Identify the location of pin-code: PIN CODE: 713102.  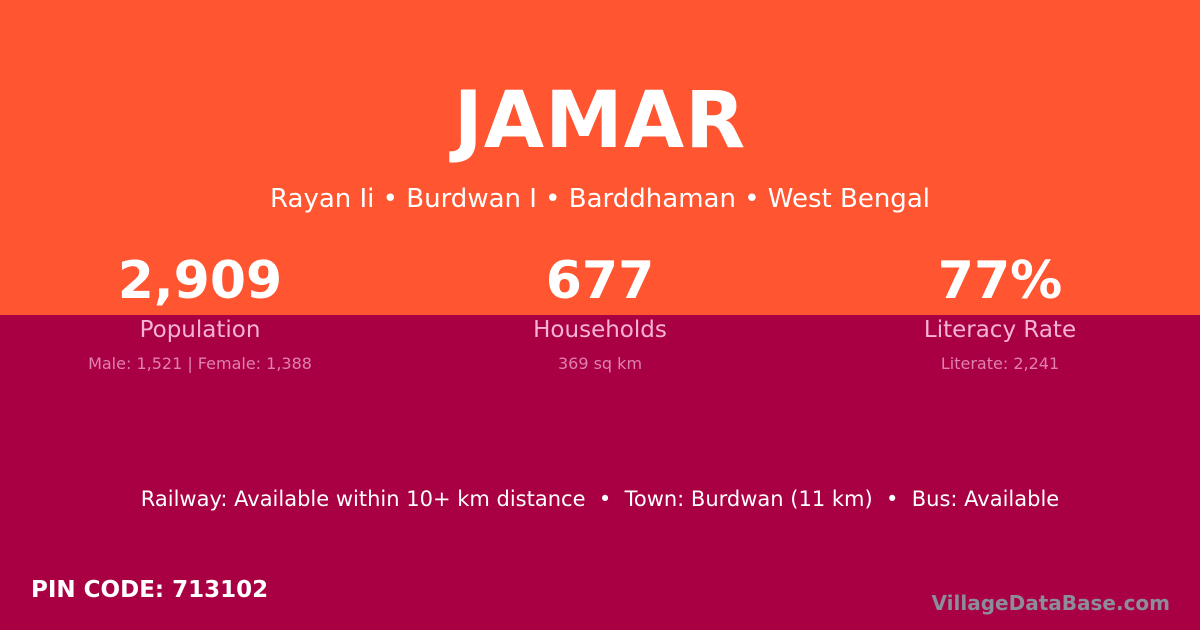
(150, 590).